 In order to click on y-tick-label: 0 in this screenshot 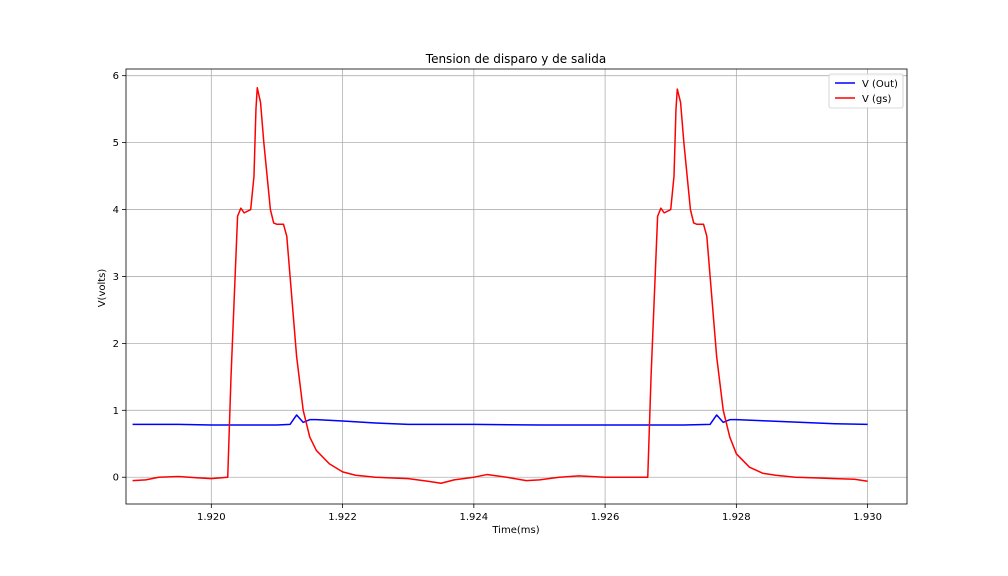, I will do `click(116, 478)`.